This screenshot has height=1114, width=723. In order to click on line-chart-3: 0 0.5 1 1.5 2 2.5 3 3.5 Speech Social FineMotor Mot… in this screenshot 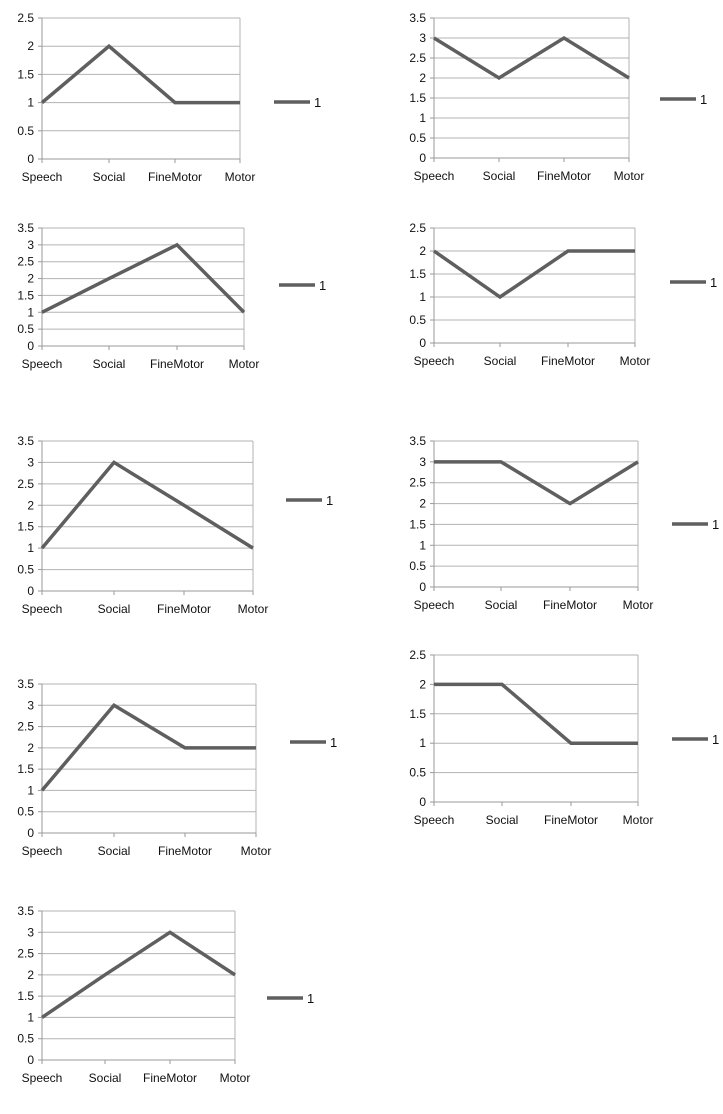, I will do `click(171, 296)`.